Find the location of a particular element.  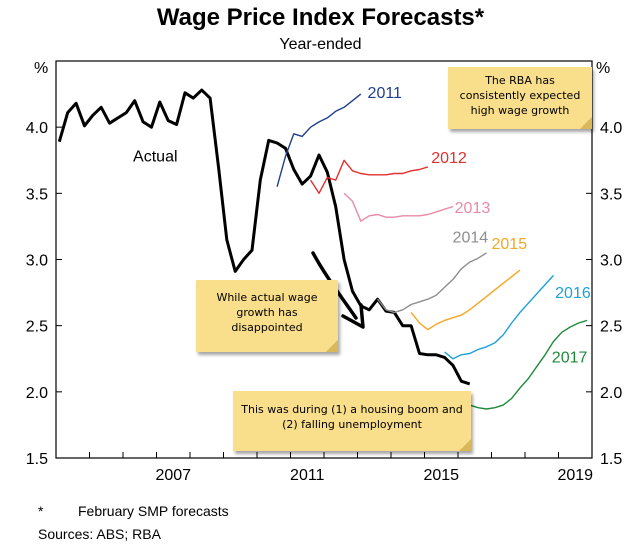

y-tick-label-left: 4.0 is located at coordinates (37, 128).